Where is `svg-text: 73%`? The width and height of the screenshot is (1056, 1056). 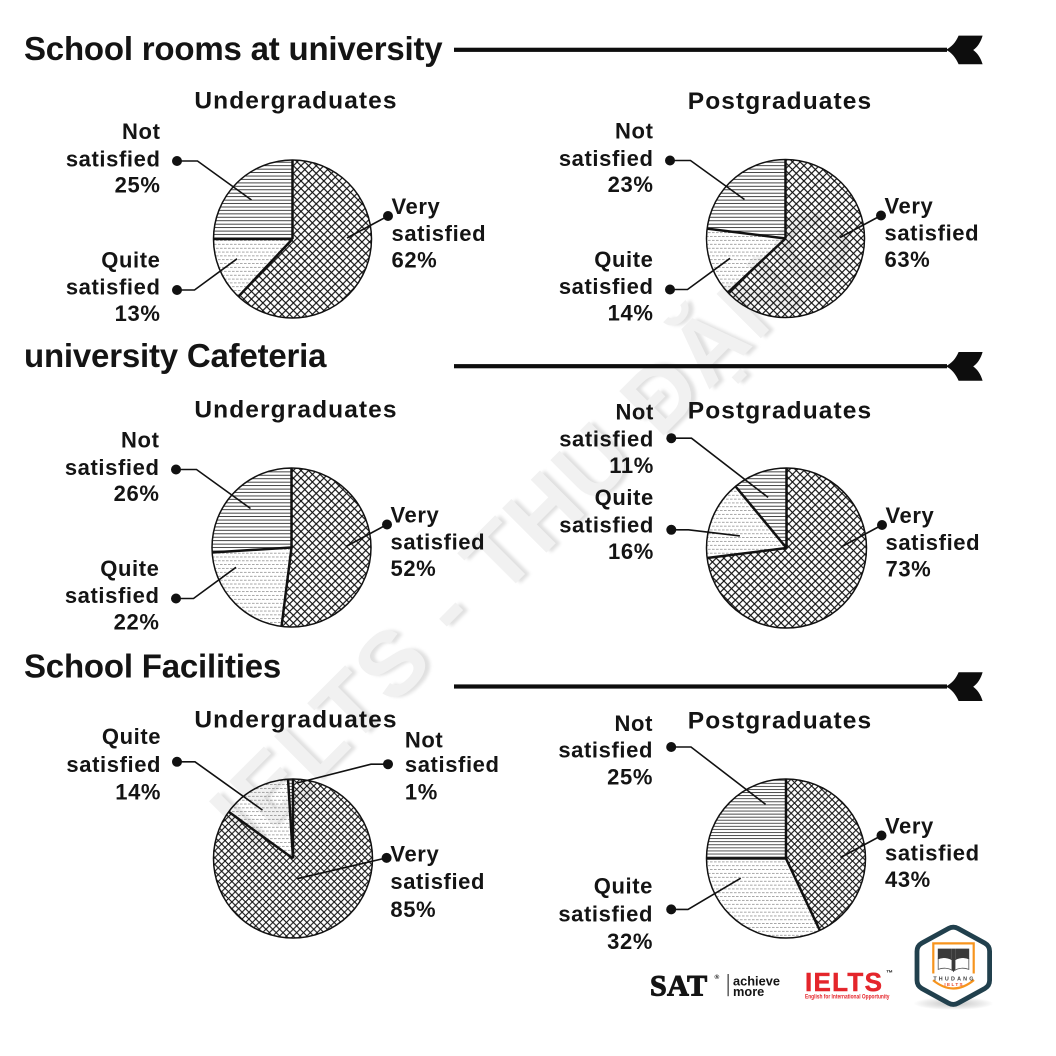 svg-text: 73% is located at coordinates (909, 569).